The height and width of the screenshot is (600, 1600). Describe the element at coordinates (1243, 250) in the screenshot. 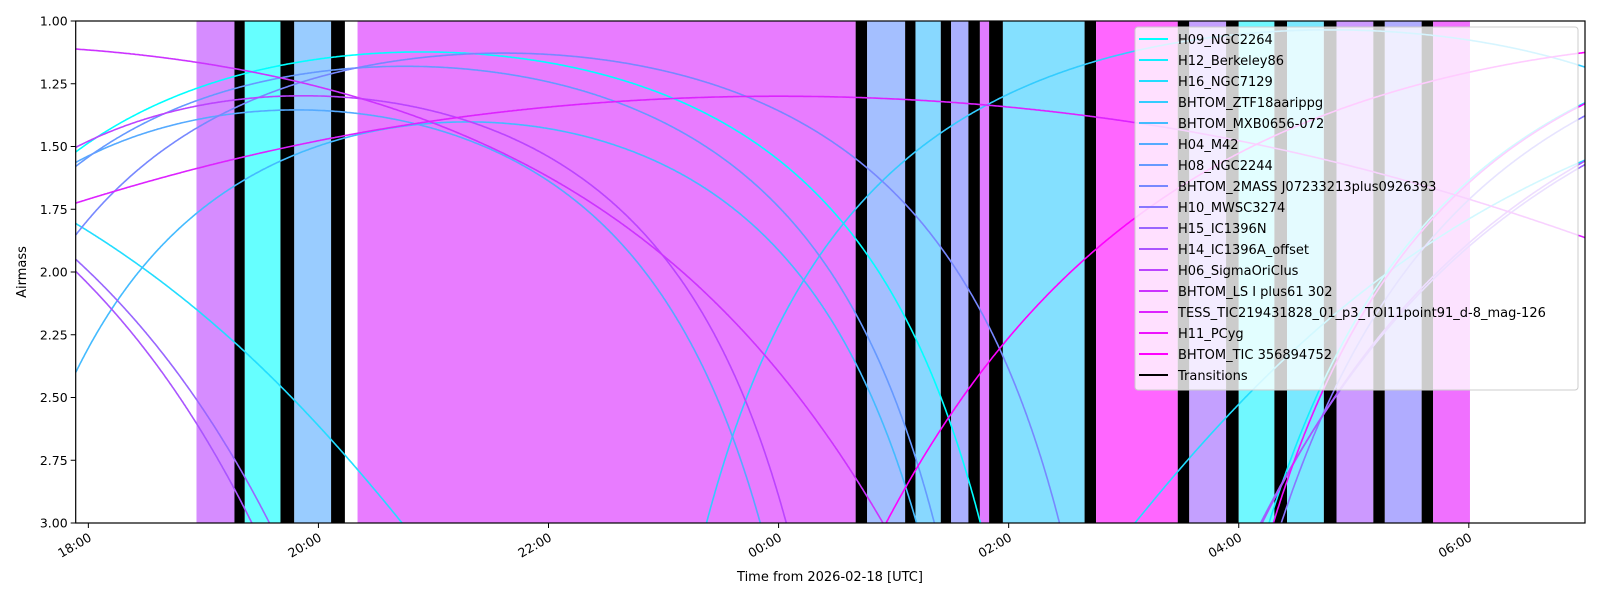

I see `legend-label: H14_IC1396A_offset` at that location.